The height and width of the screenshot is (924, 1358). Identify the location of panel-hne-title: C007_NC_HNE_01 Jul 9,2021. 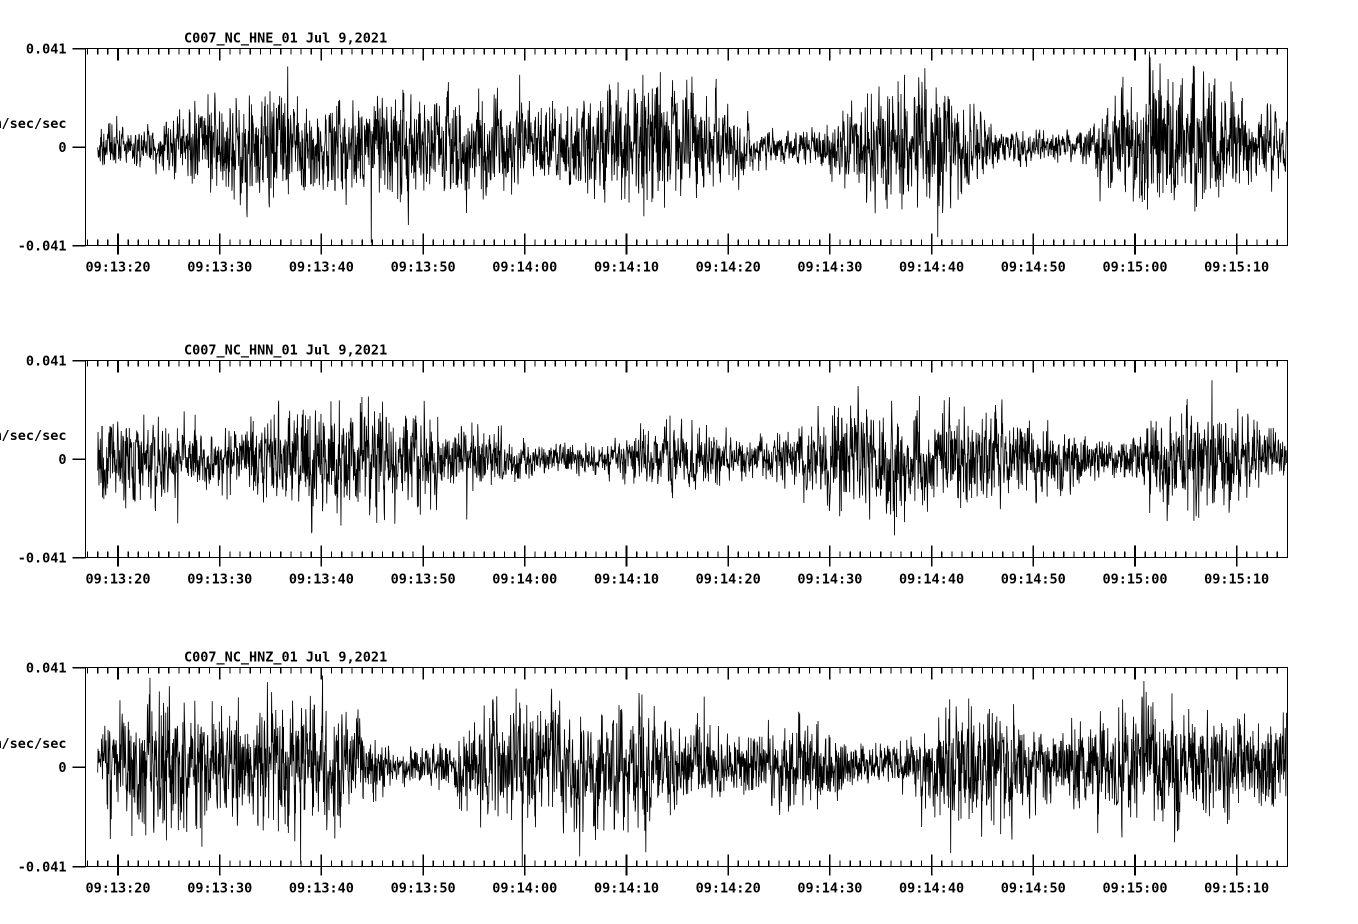
(285, 39).